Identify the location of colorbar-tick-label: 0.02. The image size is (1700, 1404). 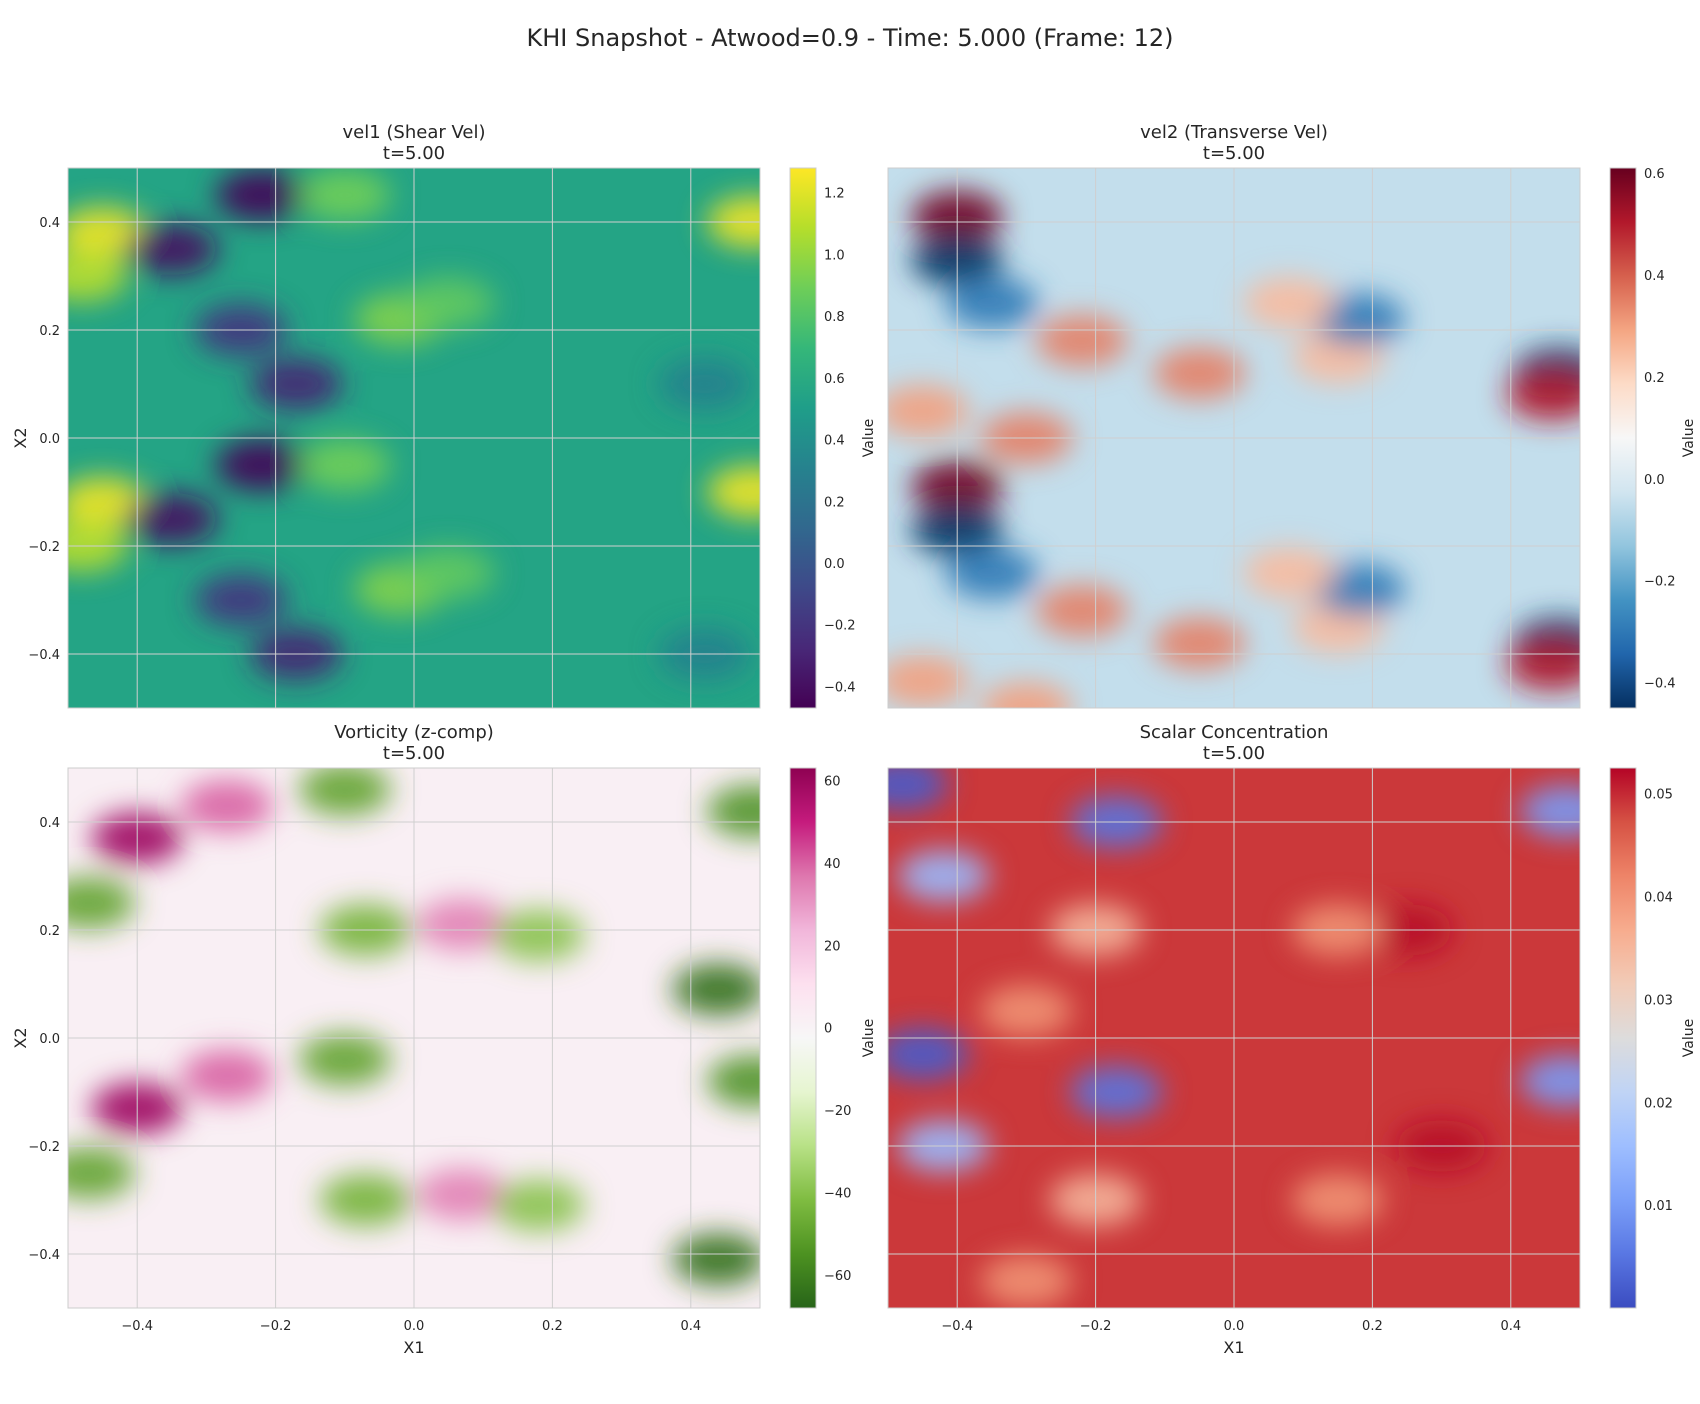
(1658, 1103).